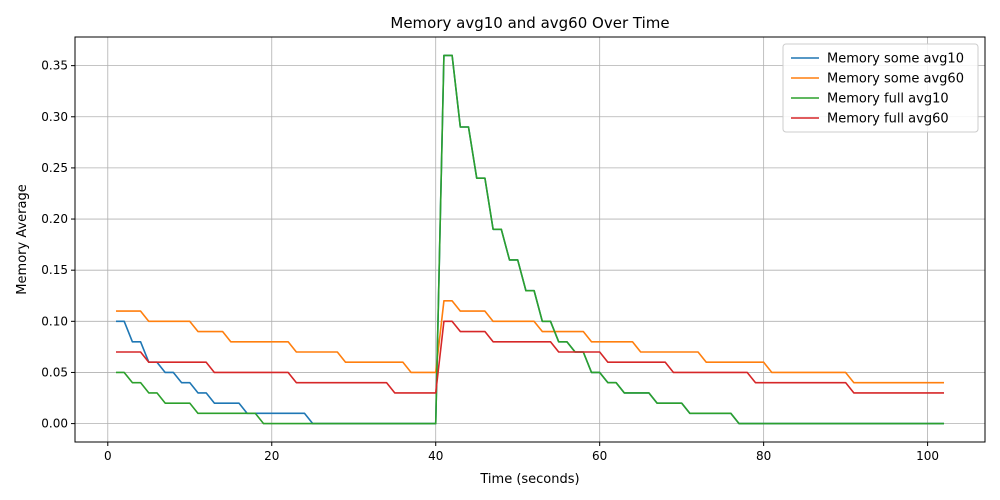 This screenshot has height=500, width=1000. What do you see at coordinates (895, 59) in the screenshot?
I see `legend-label: Memory some avg10` at bounding box center [895, 59].